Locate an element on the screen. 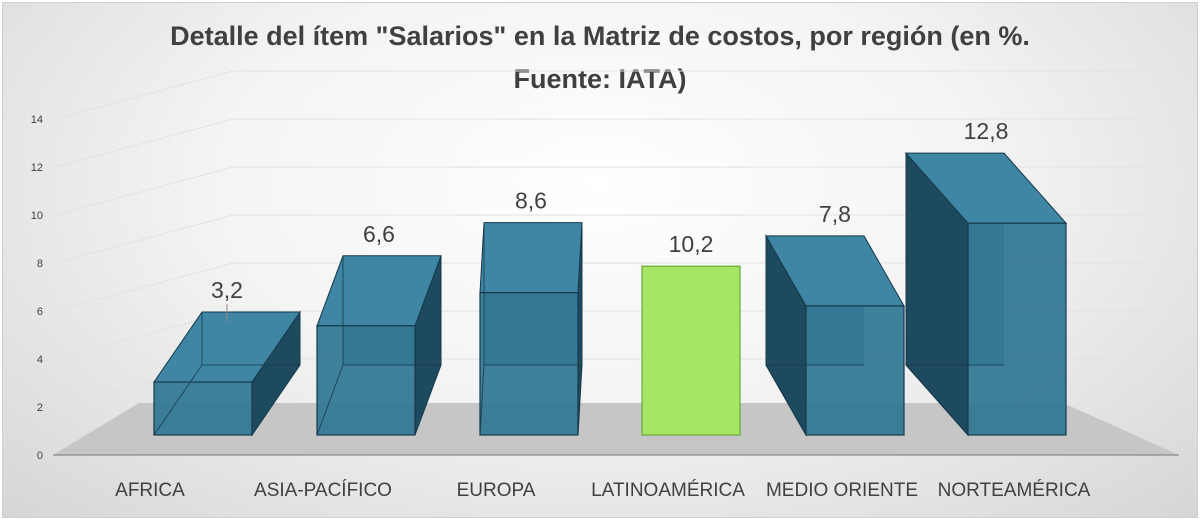 The image size is (1200, 519). x-tick-label: MEDIO ORIENTE is located at coordinates (842, 490).